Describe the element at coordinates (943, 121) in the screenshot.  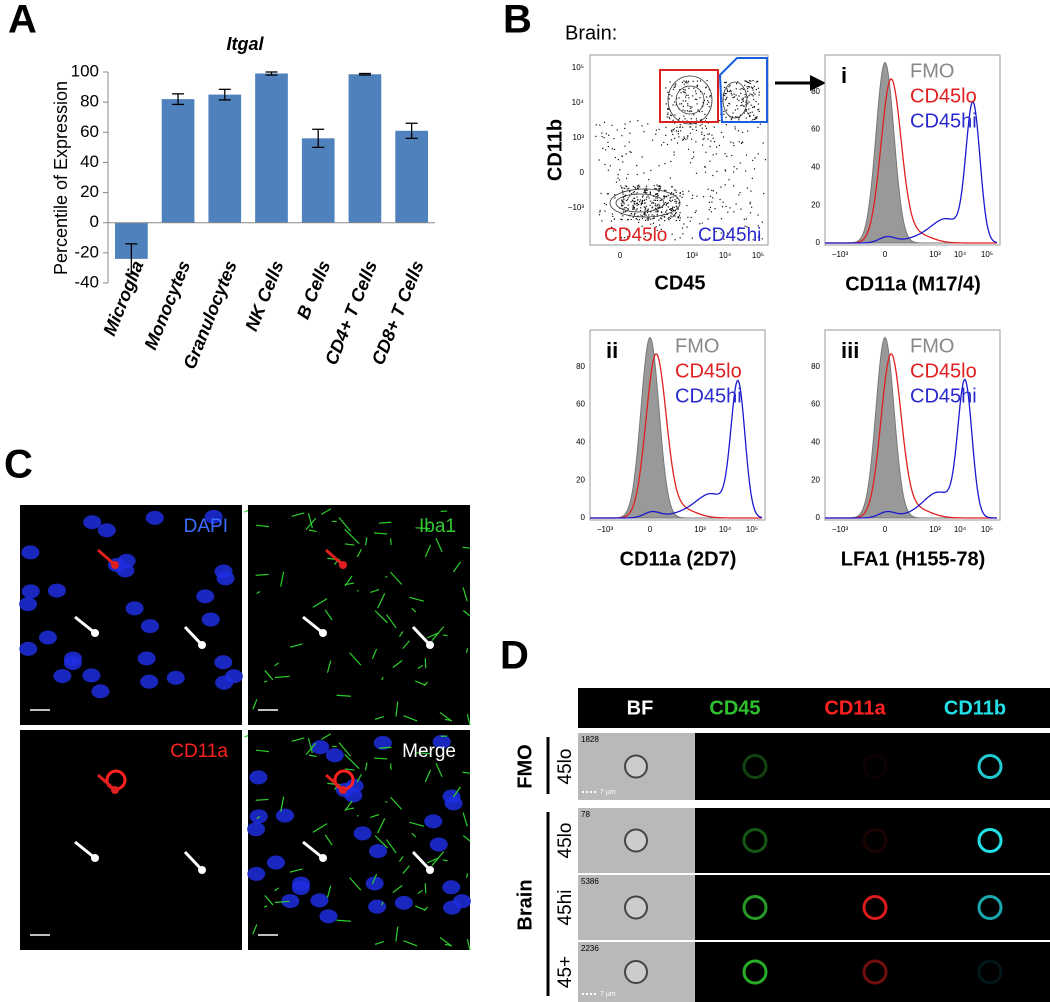
I see `legend-entry: CD45hi` at that location.